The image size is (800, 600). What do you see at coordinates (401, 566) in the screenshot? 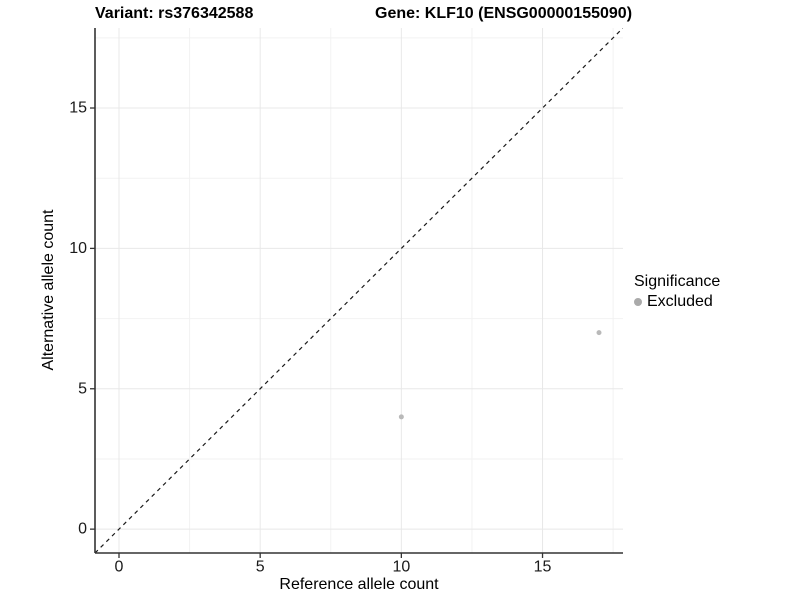
I see `x-tick-label: 10` at bounding box center [401, 566].